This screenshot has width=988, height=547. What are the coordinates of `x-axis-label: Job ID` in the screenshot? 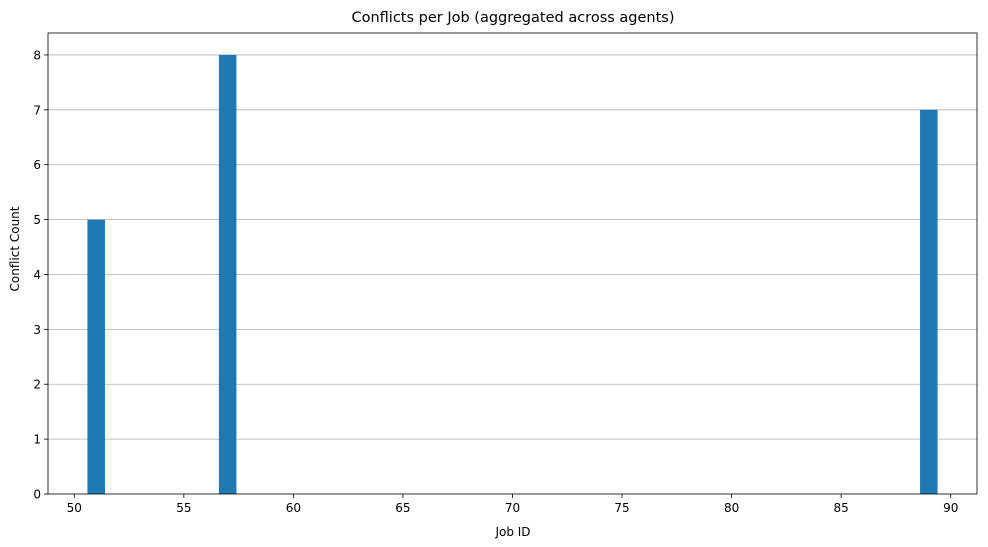 It's located at (512, 532).